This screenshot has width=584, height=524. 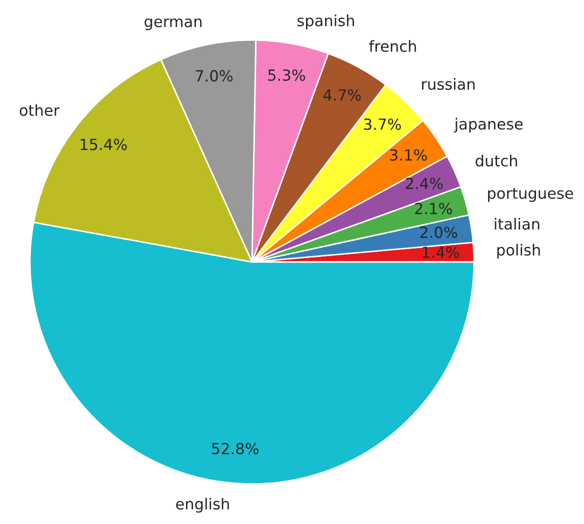 I want to click on data-label: 2.0%, so click(x=439, y=232).